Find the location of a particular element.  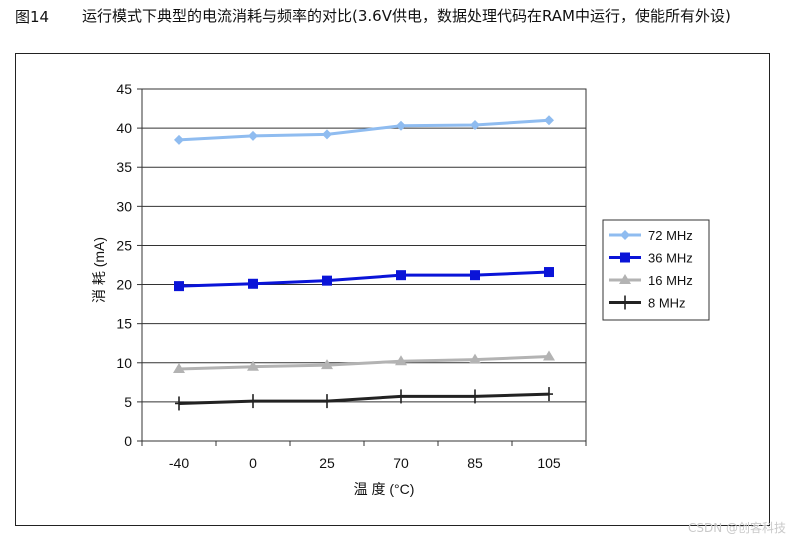

y-tick-label: 10 is located at coordinates (124, 363).